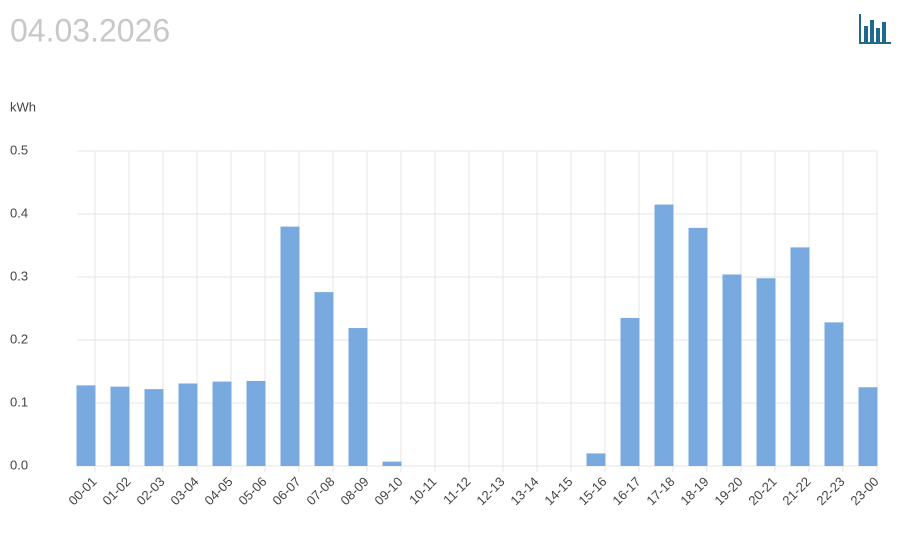 The image size is (900, 542). What do you see at coordinates (19, 401) in the screenshot?
I see `y-tick-label: 0.1` at bounding box center [19, 401].